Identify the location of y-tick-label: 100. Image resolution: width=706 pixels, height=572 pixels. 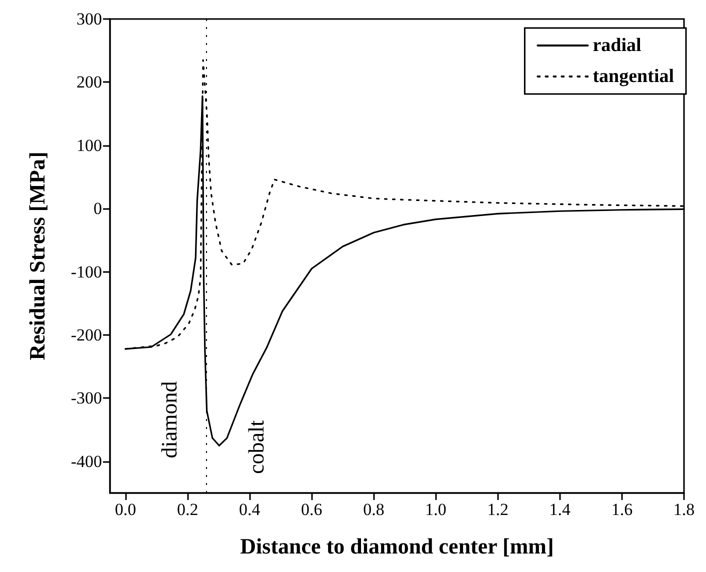
(89, 145).